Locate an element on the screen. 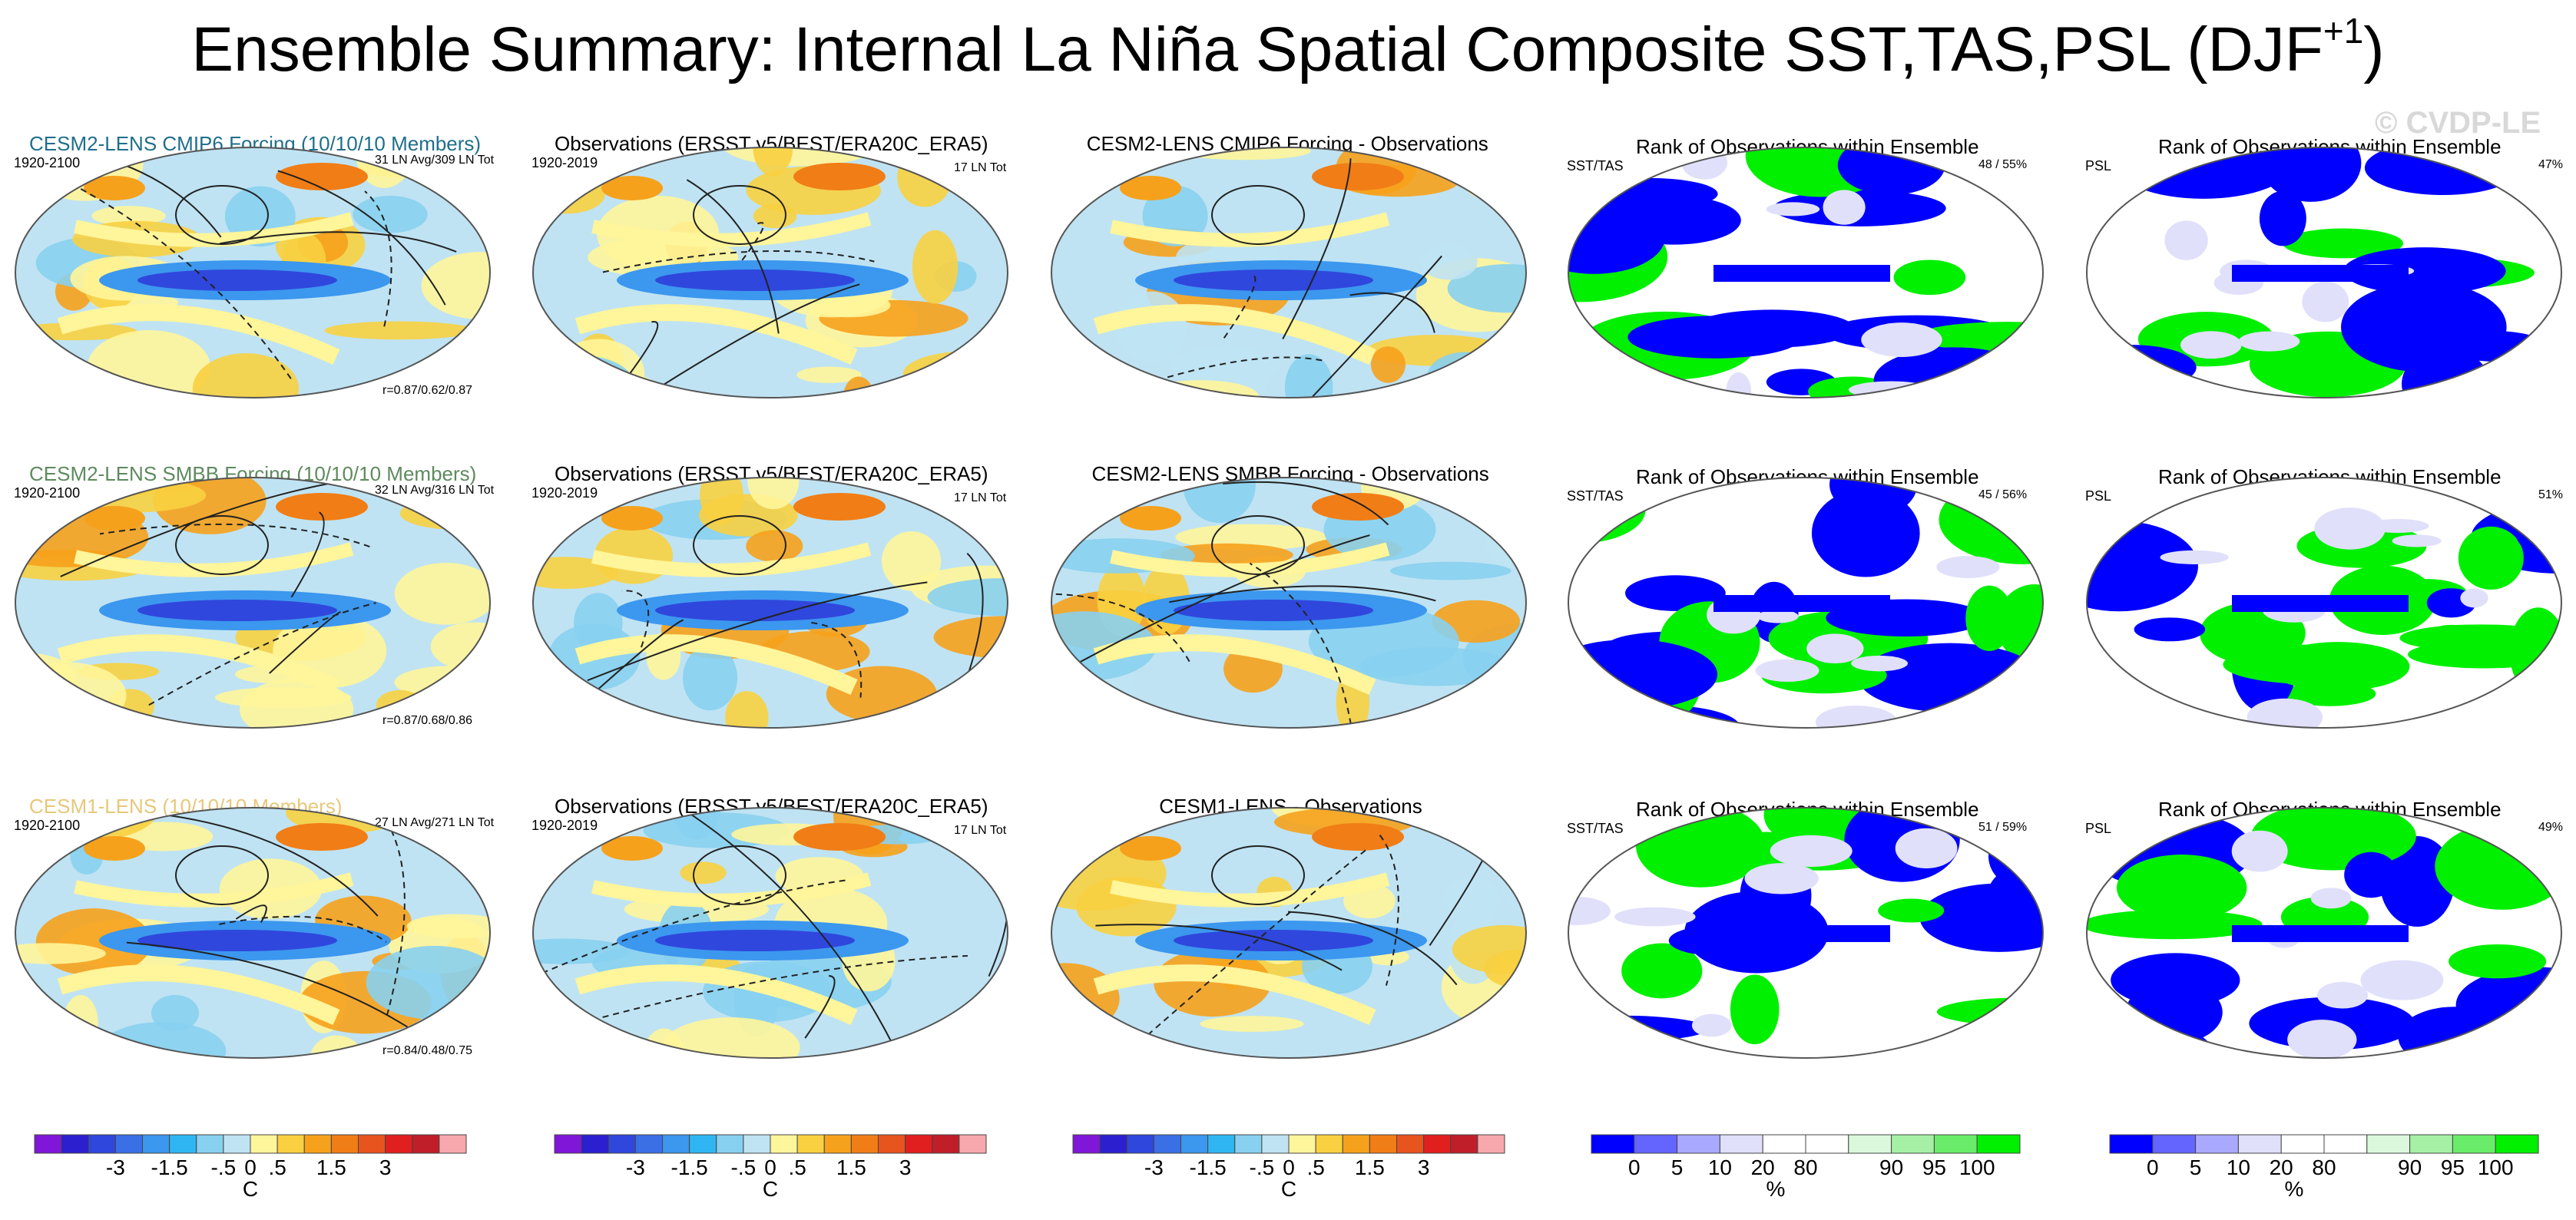 This screenshot has height=1220, width=2576. colorbar-tick-label: 90 is located at coordinates (2410, 1167).